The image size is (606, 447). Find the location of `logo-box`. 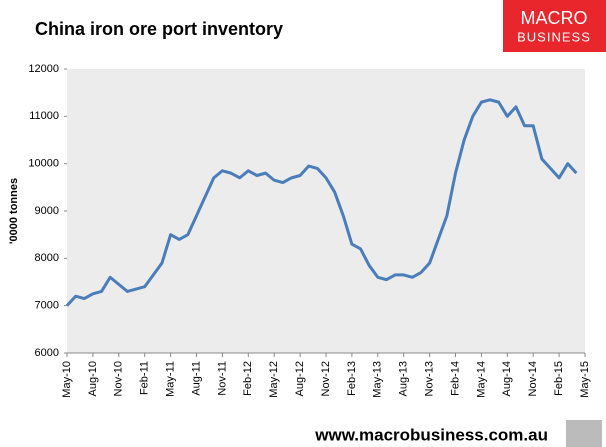

logo-box is located at coordinates (554, 26).